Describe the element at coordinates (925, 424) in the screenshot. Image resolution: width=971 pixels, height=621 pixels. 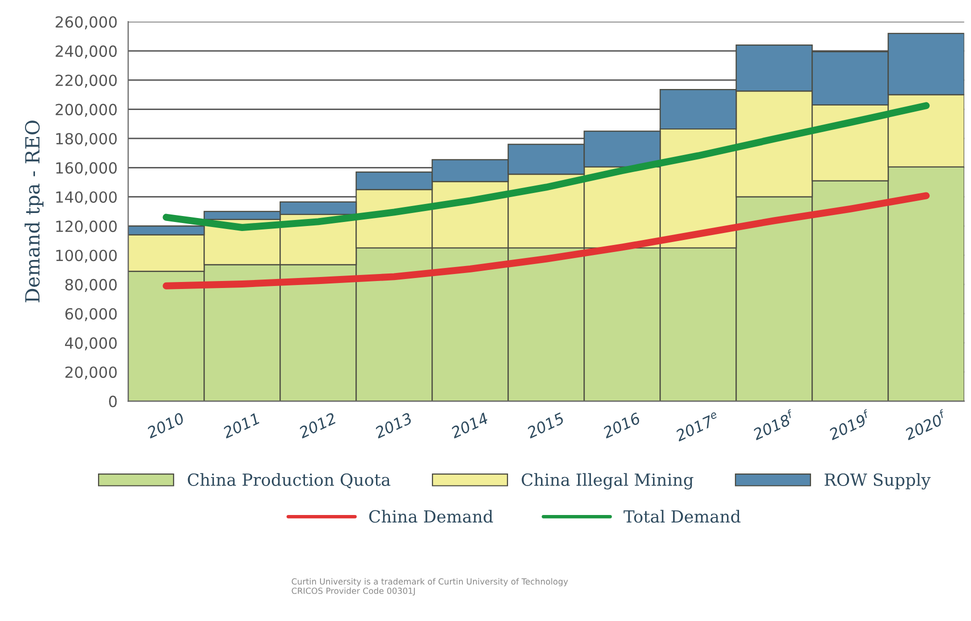
I see `x-tick-label: 2020$^{f}$` at that location.